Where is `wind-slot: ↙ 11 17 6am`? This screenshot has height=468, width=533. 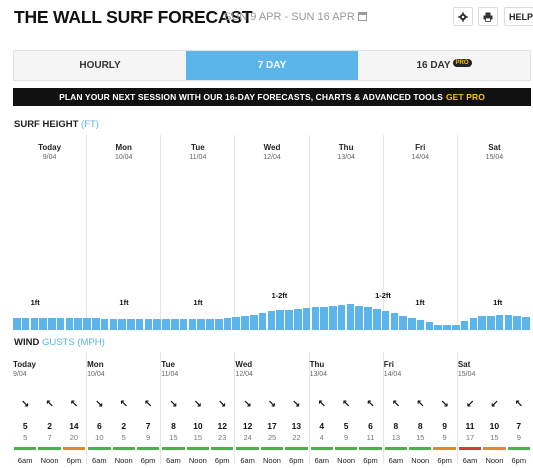
wind-slot: ↙ 11 17 6am is located at coordinates (470, 429).